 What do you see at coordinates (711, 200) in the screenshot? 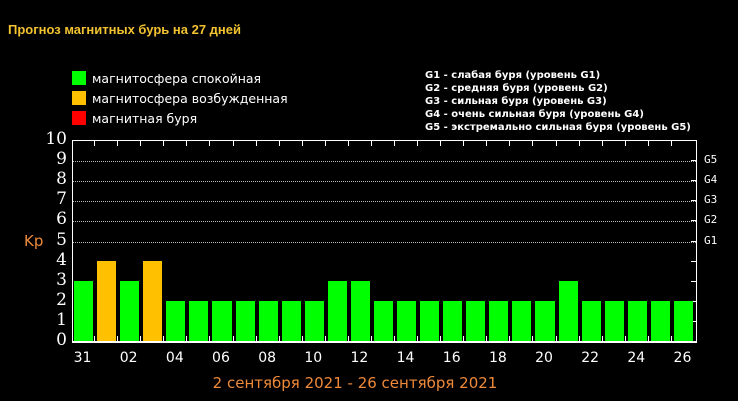
I see `g-level-label: G3` at bounding box center [711, 200].